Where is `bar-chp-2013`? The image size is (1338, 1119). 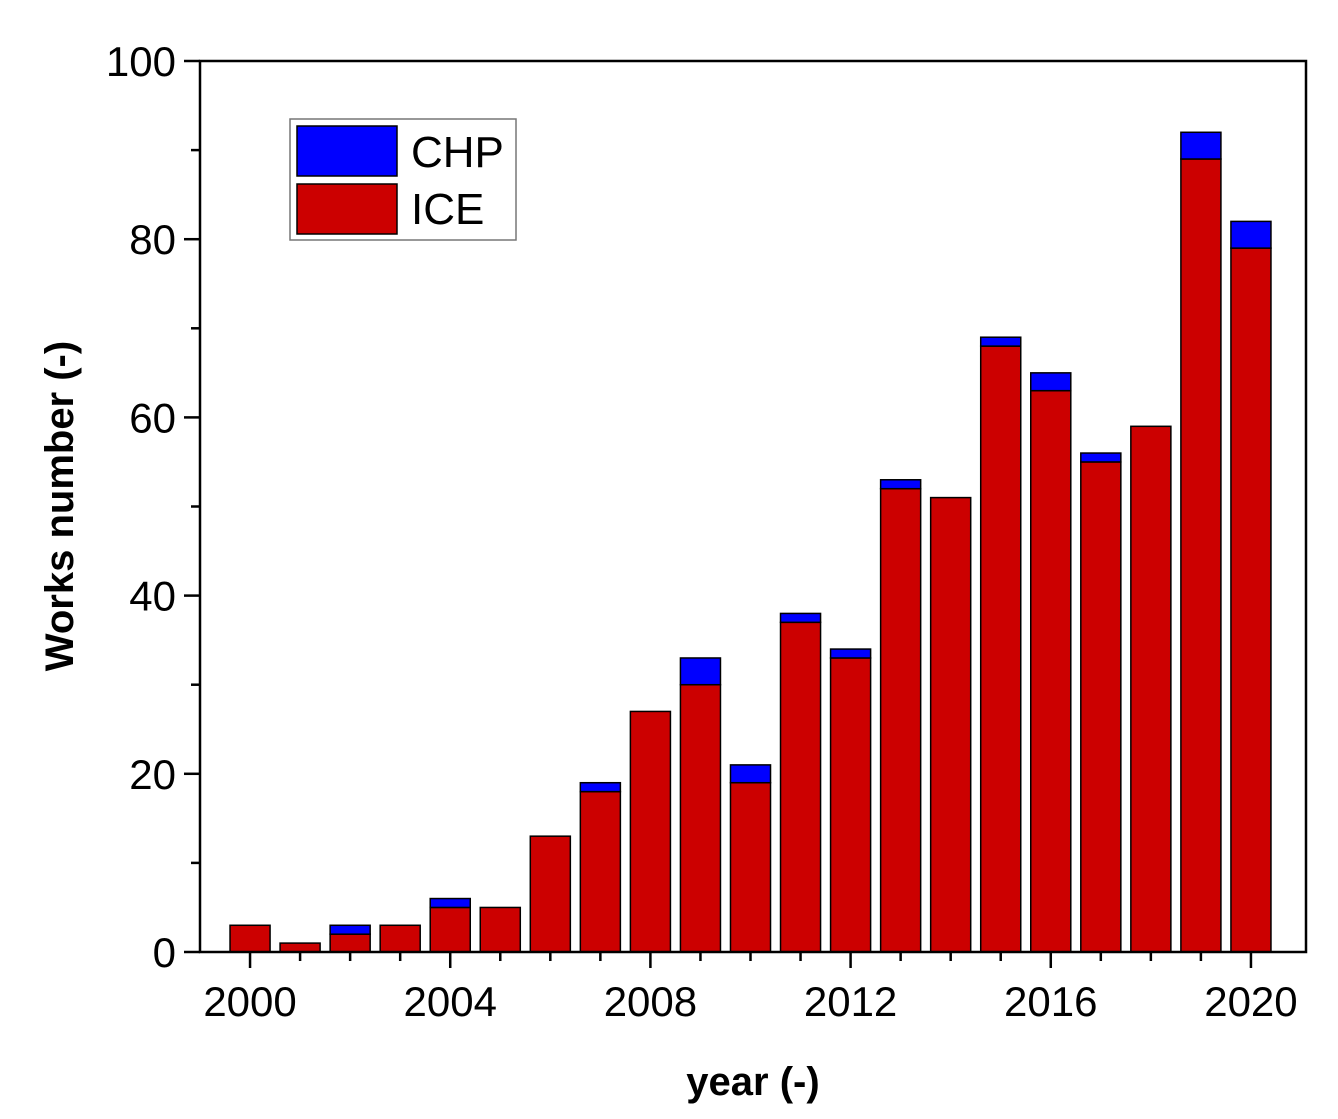 bar-chp-2013 is located at coordinates (900, 484).